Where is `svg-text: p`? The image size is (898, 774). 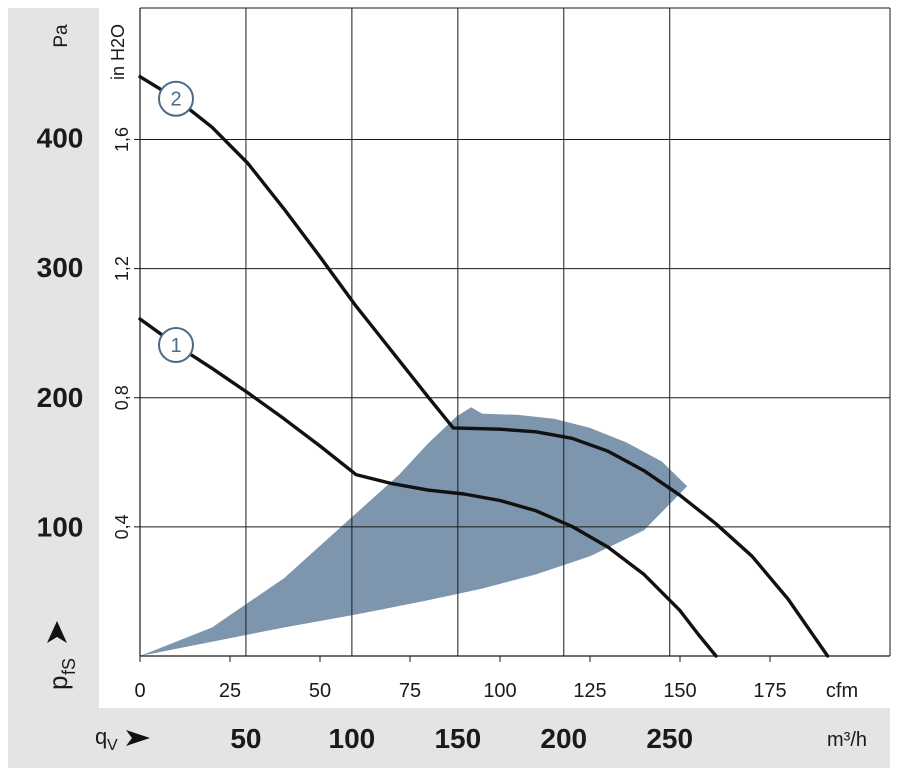 svg-text: p is located at coordinates (58, 683).